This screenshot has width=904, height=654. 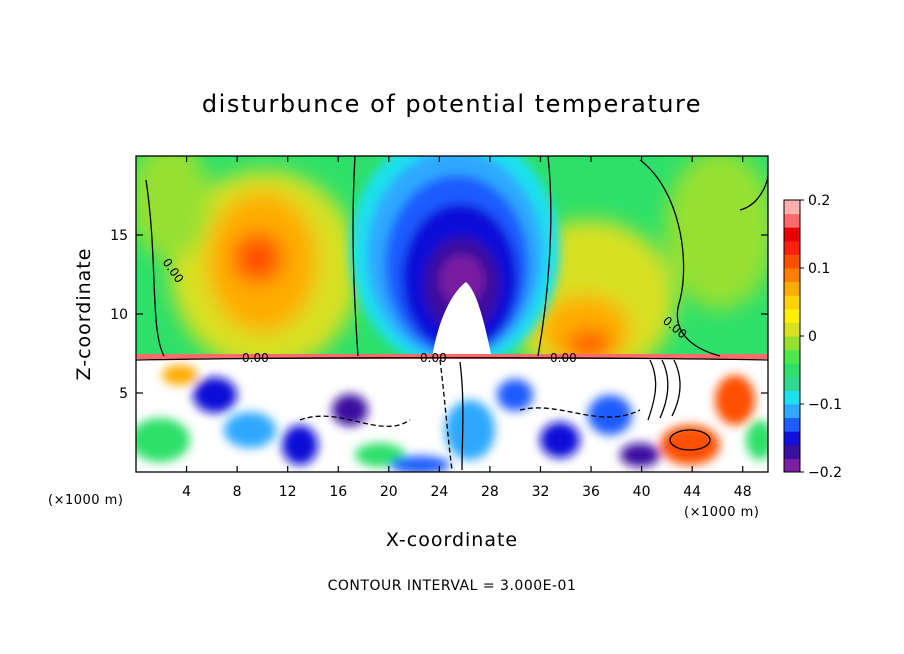 I want to click on cold-core-white, so click(x=462, y=320).